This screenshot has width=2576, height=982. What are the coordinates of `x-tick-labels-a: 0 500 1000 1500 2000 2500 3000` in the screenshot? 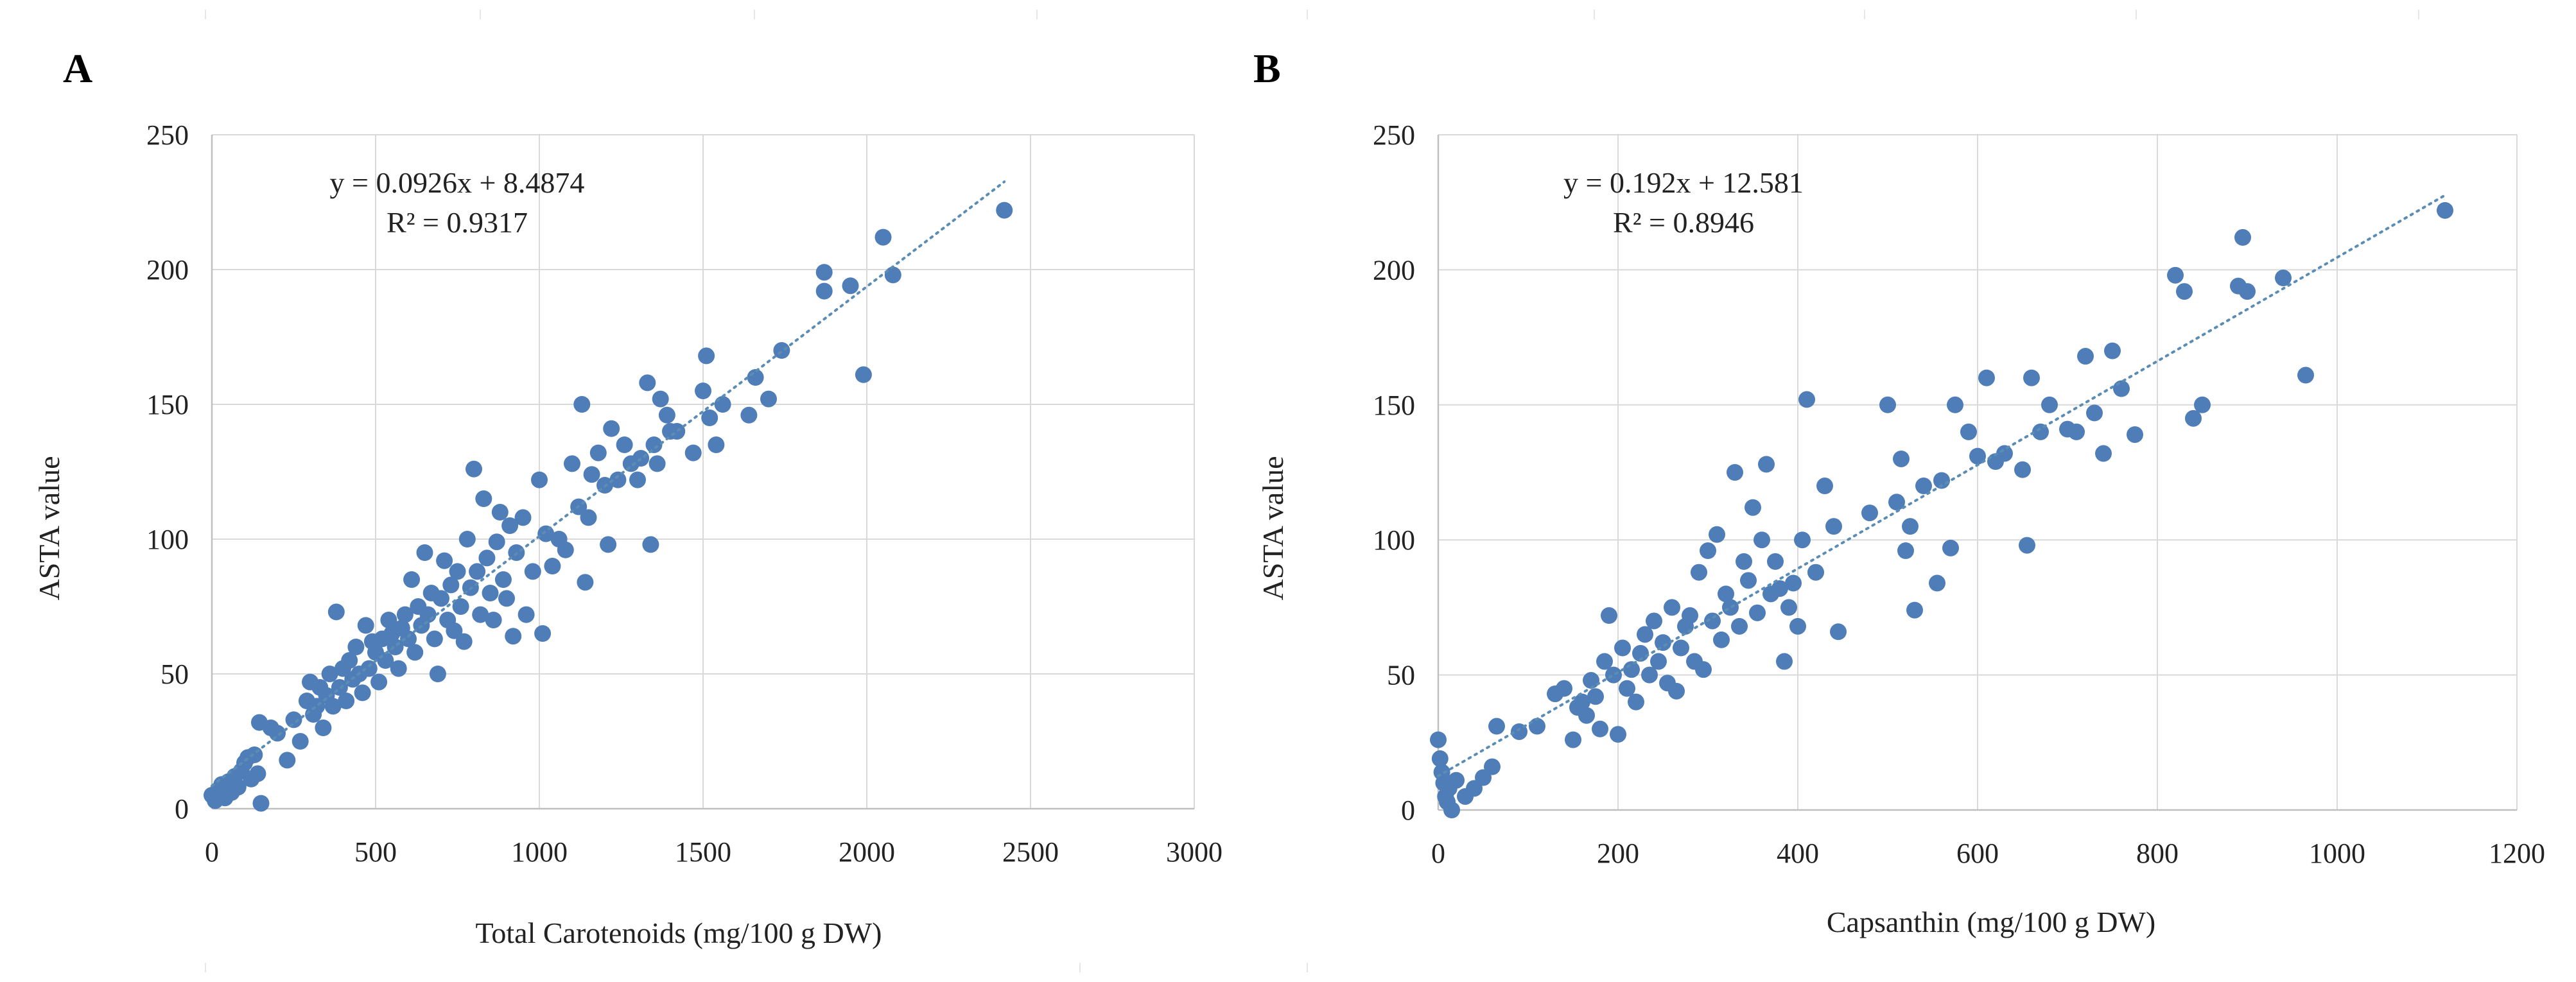 It's located at (714, 852).